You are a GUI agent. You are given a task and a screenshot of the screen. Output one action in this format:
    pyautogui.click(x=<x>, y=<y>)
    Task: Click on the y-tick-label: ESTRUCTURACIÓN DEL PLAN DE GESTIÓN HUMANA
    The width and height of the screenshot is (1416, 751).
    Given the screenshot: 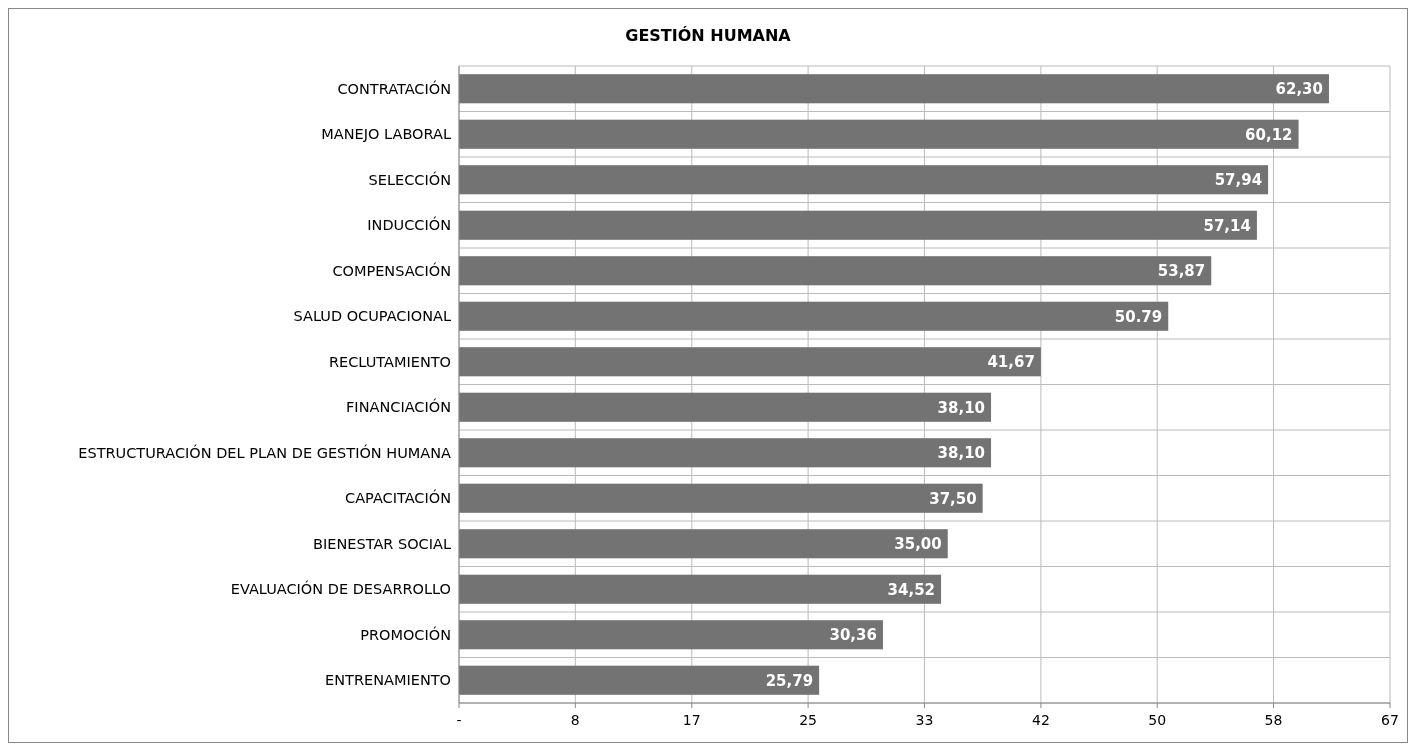 What is the action you would take?
    pyautogui.click(x=265, y=452)
    